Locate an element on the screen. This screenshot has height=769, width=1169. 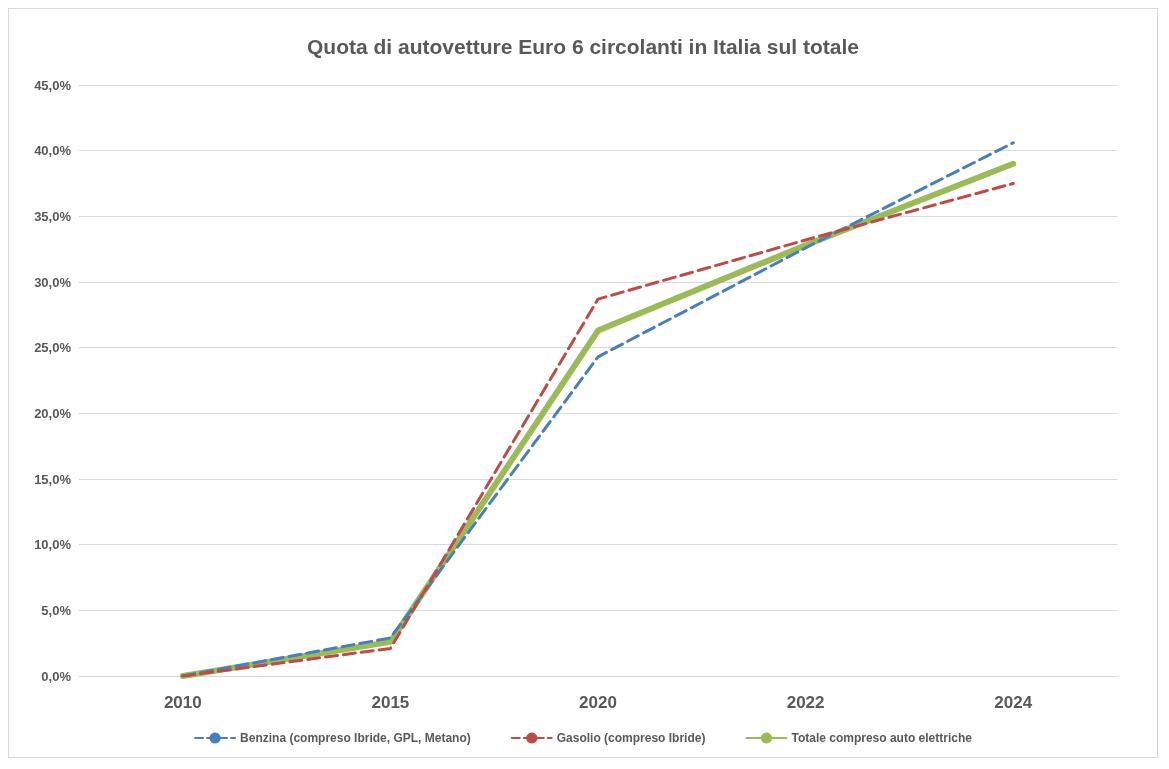
y-tick-label: 10,0% is located at coordinates (53, 545).